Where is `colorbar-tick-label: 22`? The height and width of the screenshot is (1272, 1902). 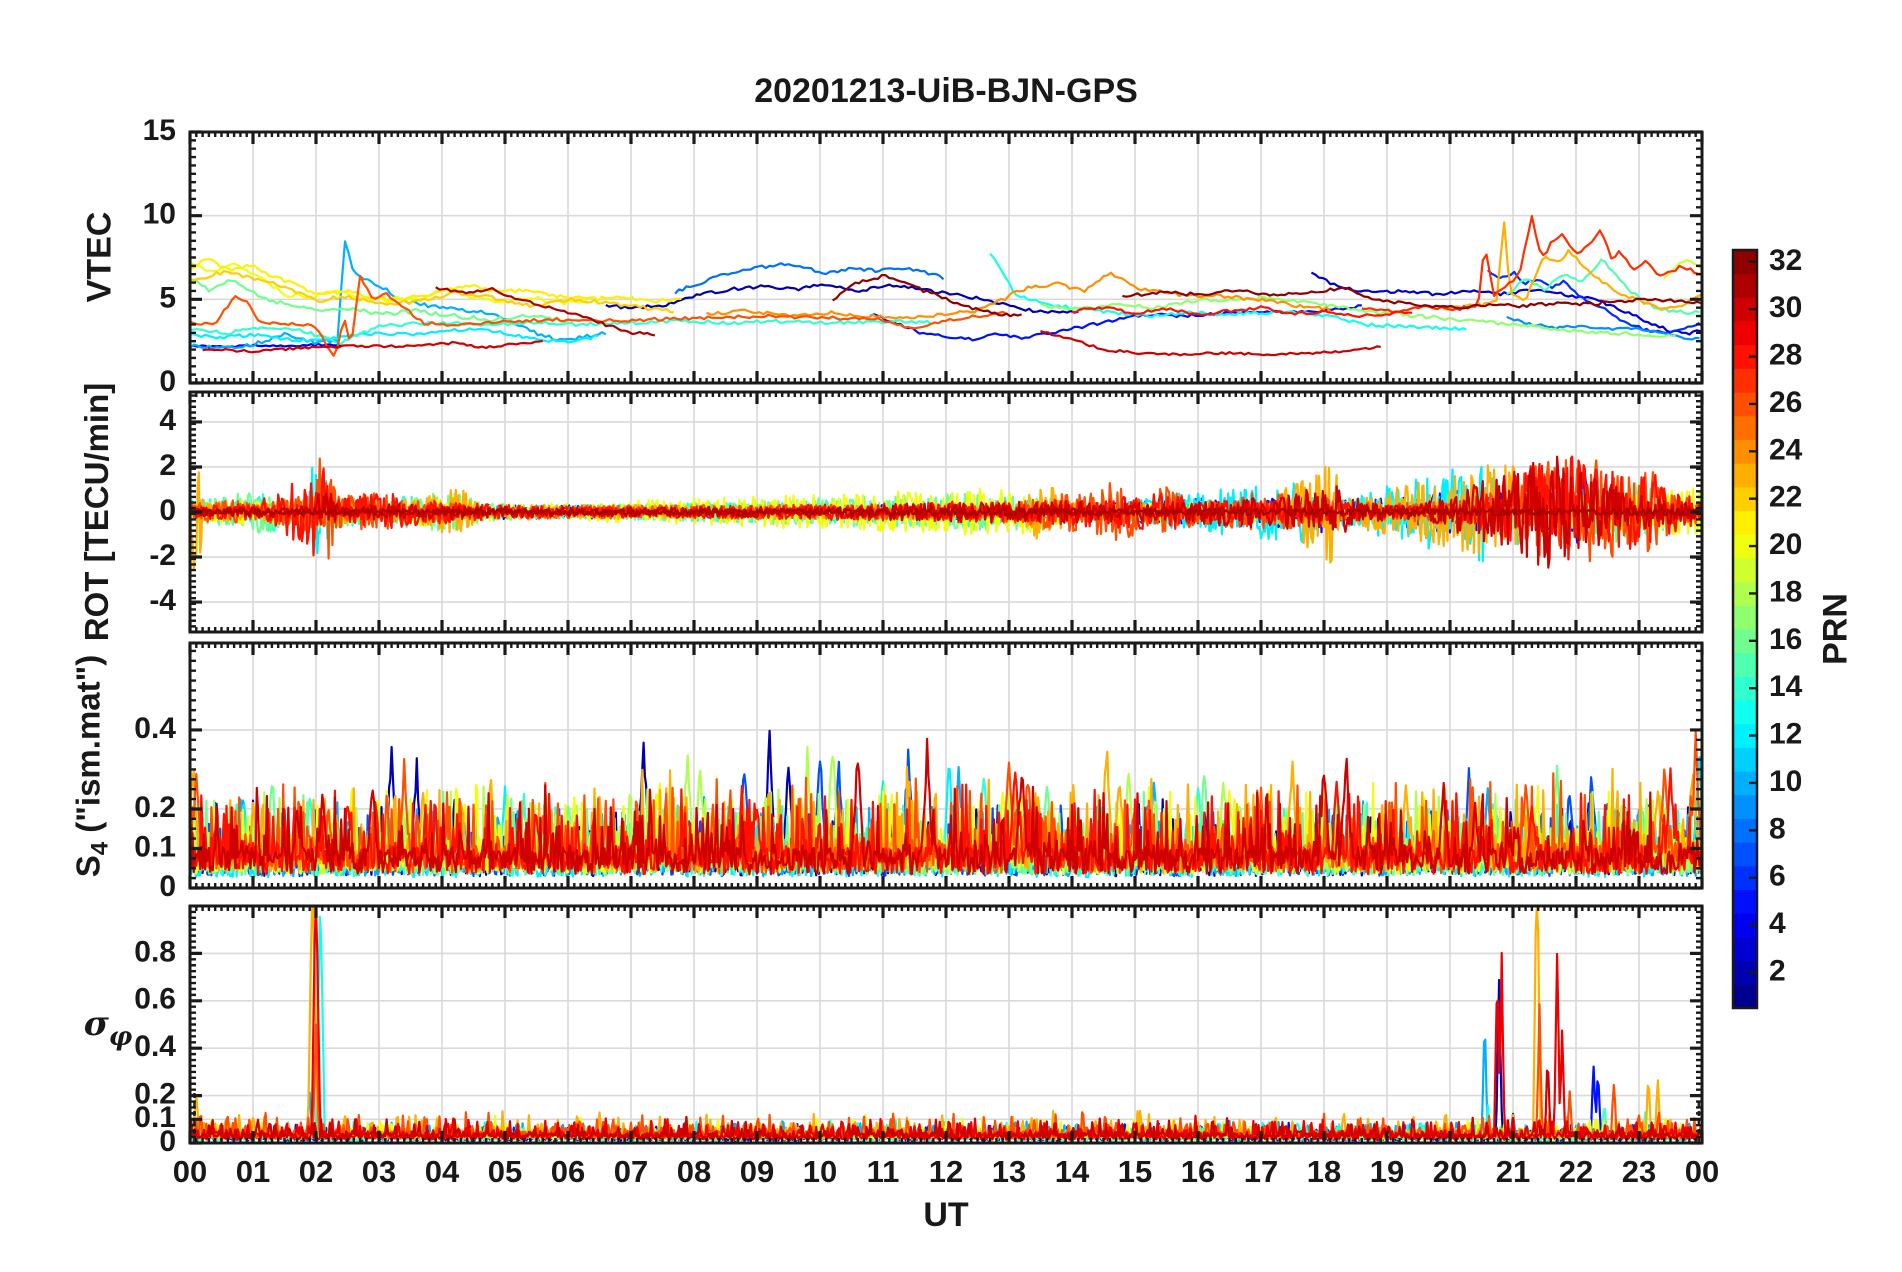
colorbar-tick-label: 22 is located at coordinates (1785, 497).